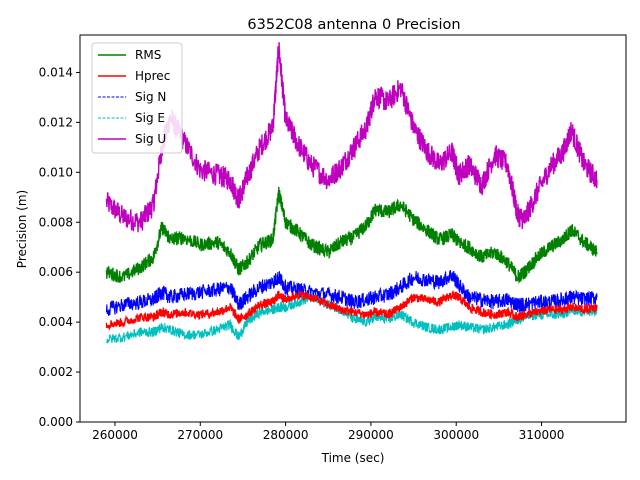 This screenshot has width=640, height=480. What do you see at coordinates (56, 222) in the screenshot?
I see `y-tick-label: 0.008` at bounding box center [56, 222].